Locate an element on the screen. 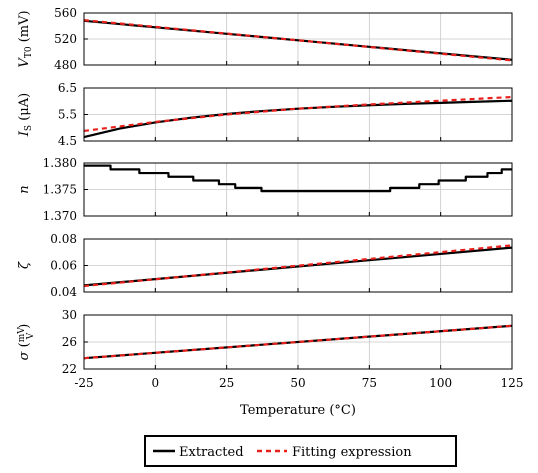  x-tick-label: -25 is located at coordinates (83, 383).